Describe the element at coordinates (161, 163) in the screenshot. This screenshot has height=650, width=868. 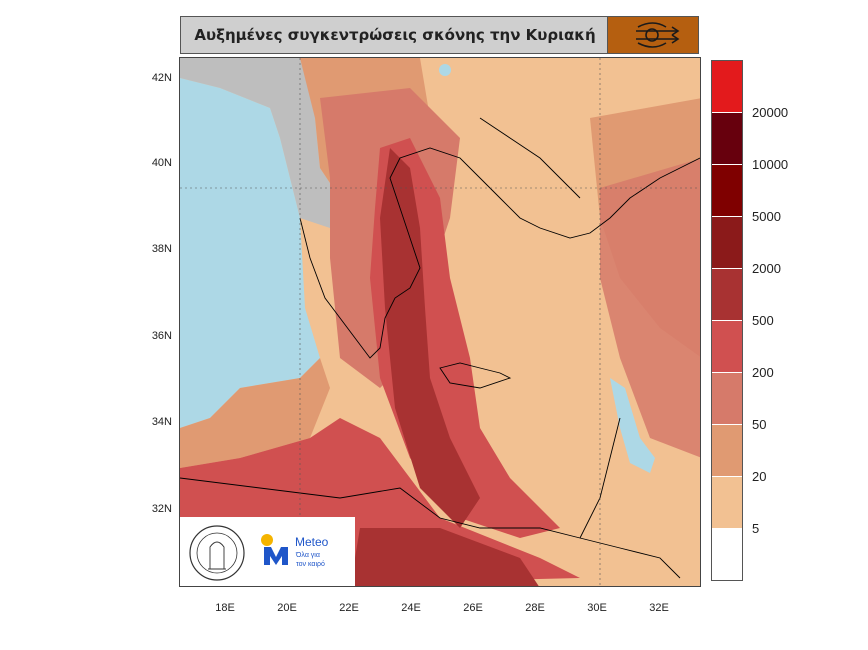
I see `lat-label-40n: 40N` at that location.